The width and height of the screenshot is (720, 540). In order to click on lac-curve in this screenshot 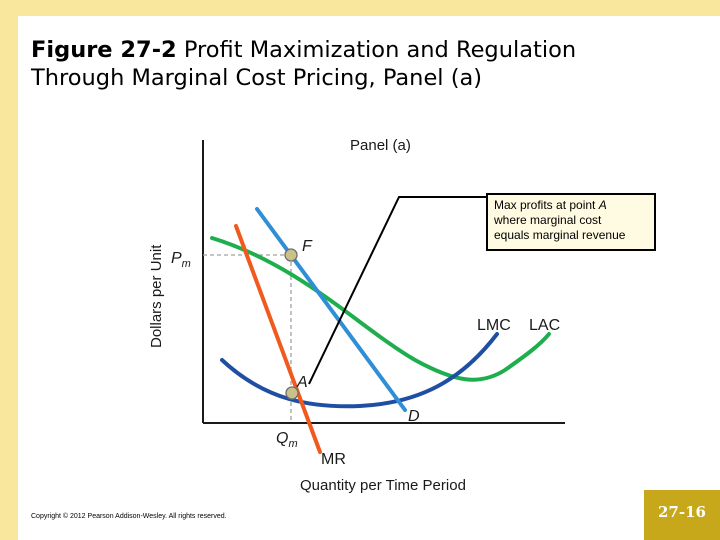, I will do `click(380, 309)`.